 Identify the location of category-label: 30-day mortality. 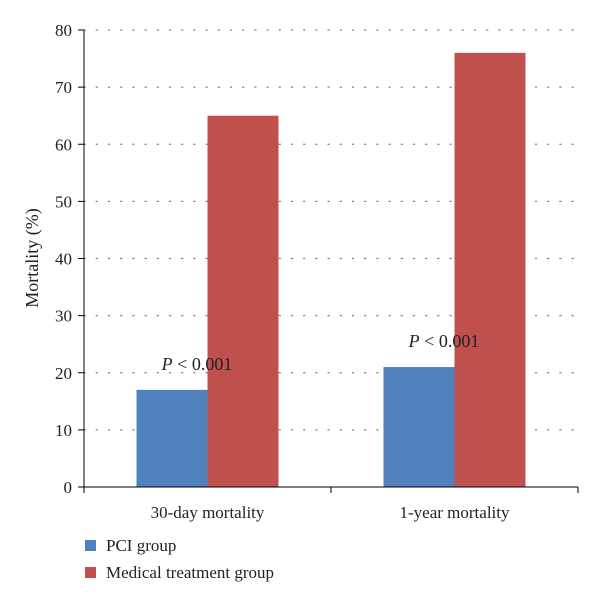
(208, 512).